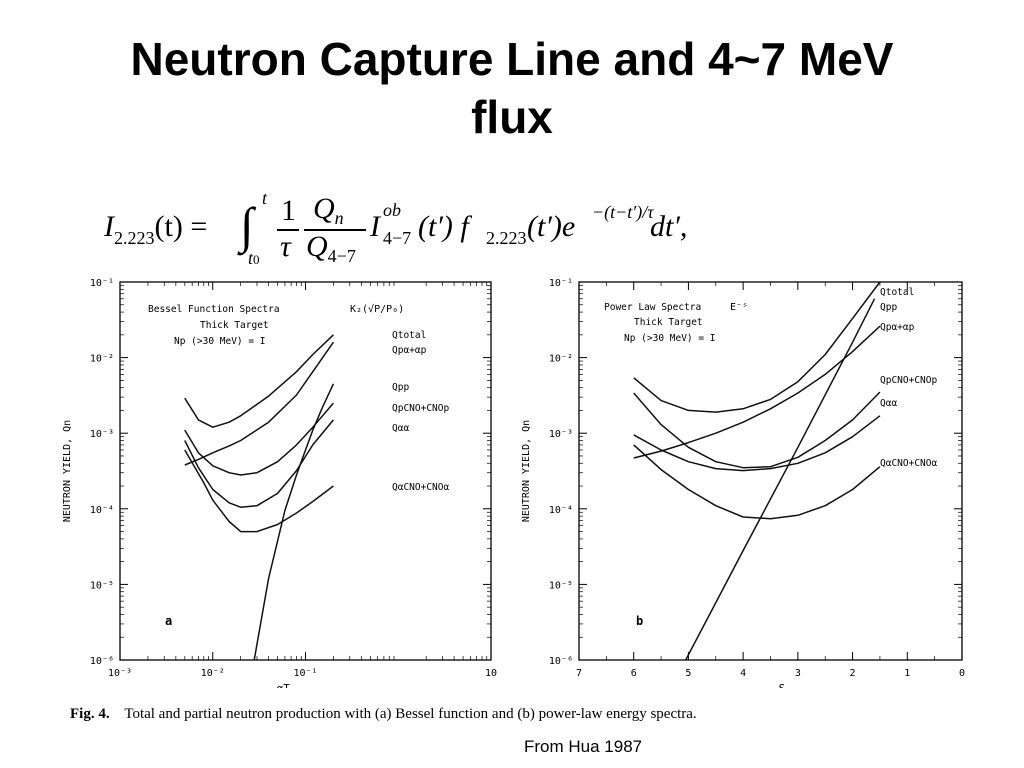 Image resolution: width=1024 pixels, height=768 pixels. Describe the element at coordinates (288, 210) in the screenshot. I see `fraction-1-numerator: 1` at that location.